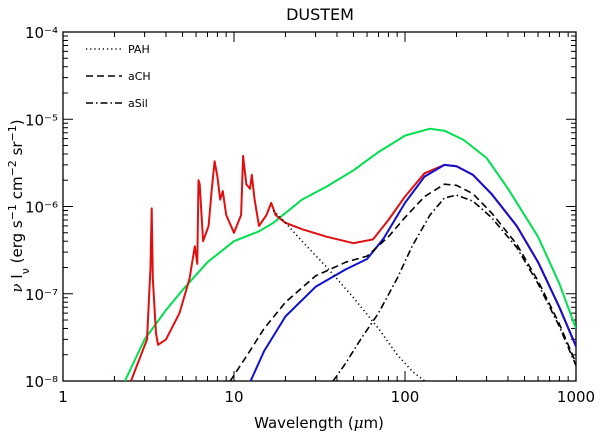 This screenshot has height=435, width=600. What do you see at coordinates (41, 208) in the screenshot?
I see `y-tick-label: 10⁻⁶` at bounding box center [41, 208].